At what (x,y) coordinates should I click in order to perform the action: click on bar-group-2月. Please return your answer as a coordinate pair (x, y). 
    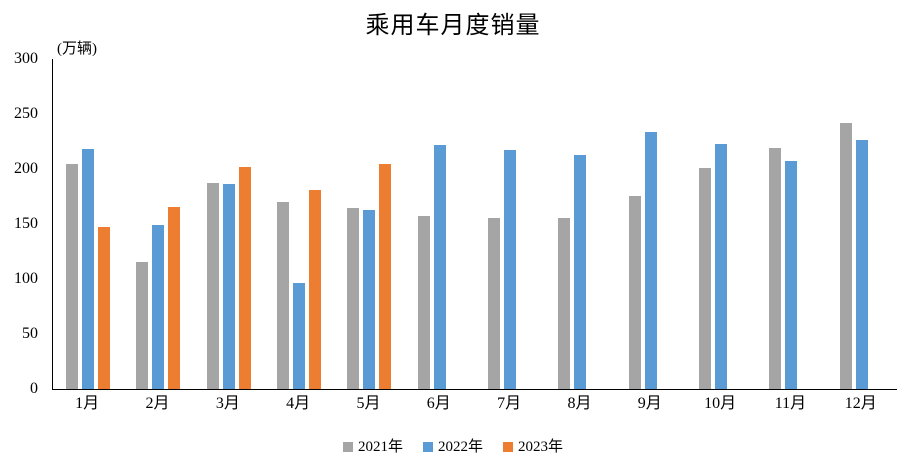
    Looking at the image, I should click on (158, 224).